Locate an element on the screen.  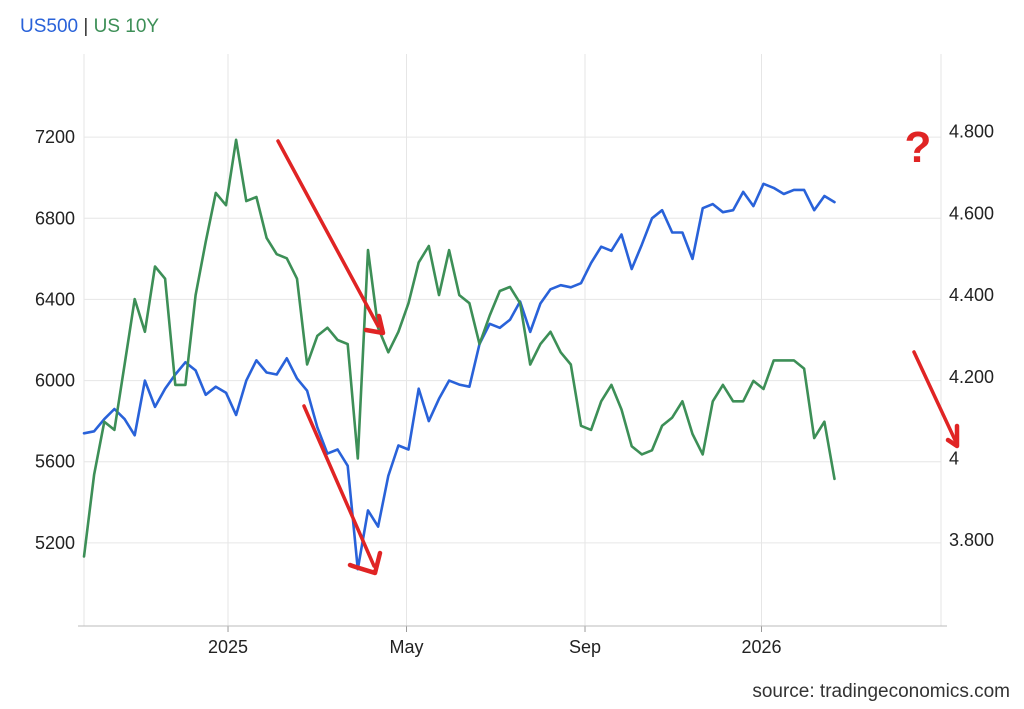
x-tick-label: Sep is located at coordinates (585, 647).